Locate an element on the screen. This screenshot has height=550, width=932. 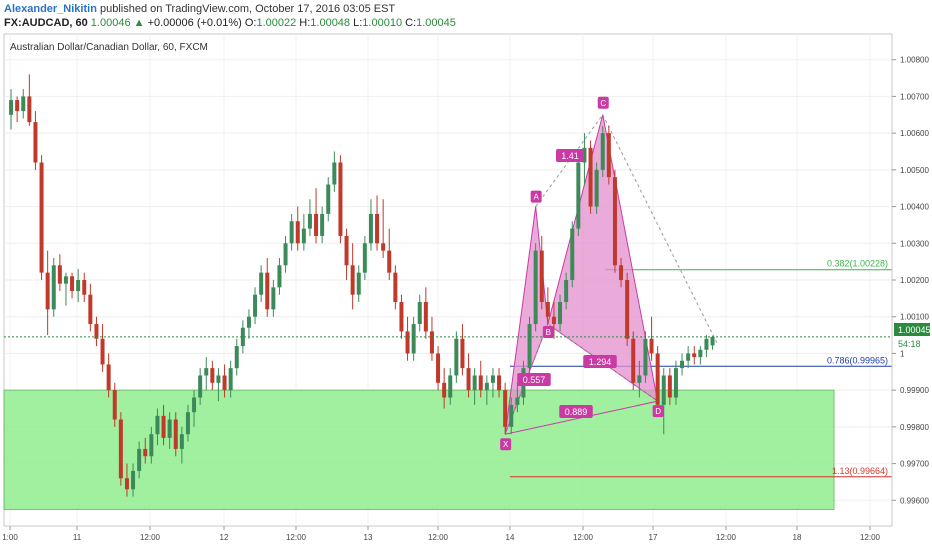
x-tick-label: 18 is located at coordinates (797, 537).